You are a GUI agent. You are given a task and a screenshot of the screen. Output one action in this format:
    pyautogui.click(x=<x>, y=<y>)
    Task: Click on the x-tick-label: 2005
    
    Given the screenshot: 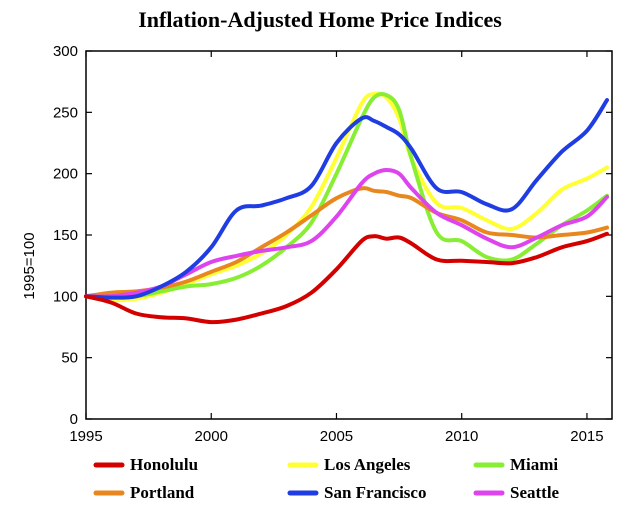 What is the action you would take?
    pyautogui.click(x=336, y=436)
    